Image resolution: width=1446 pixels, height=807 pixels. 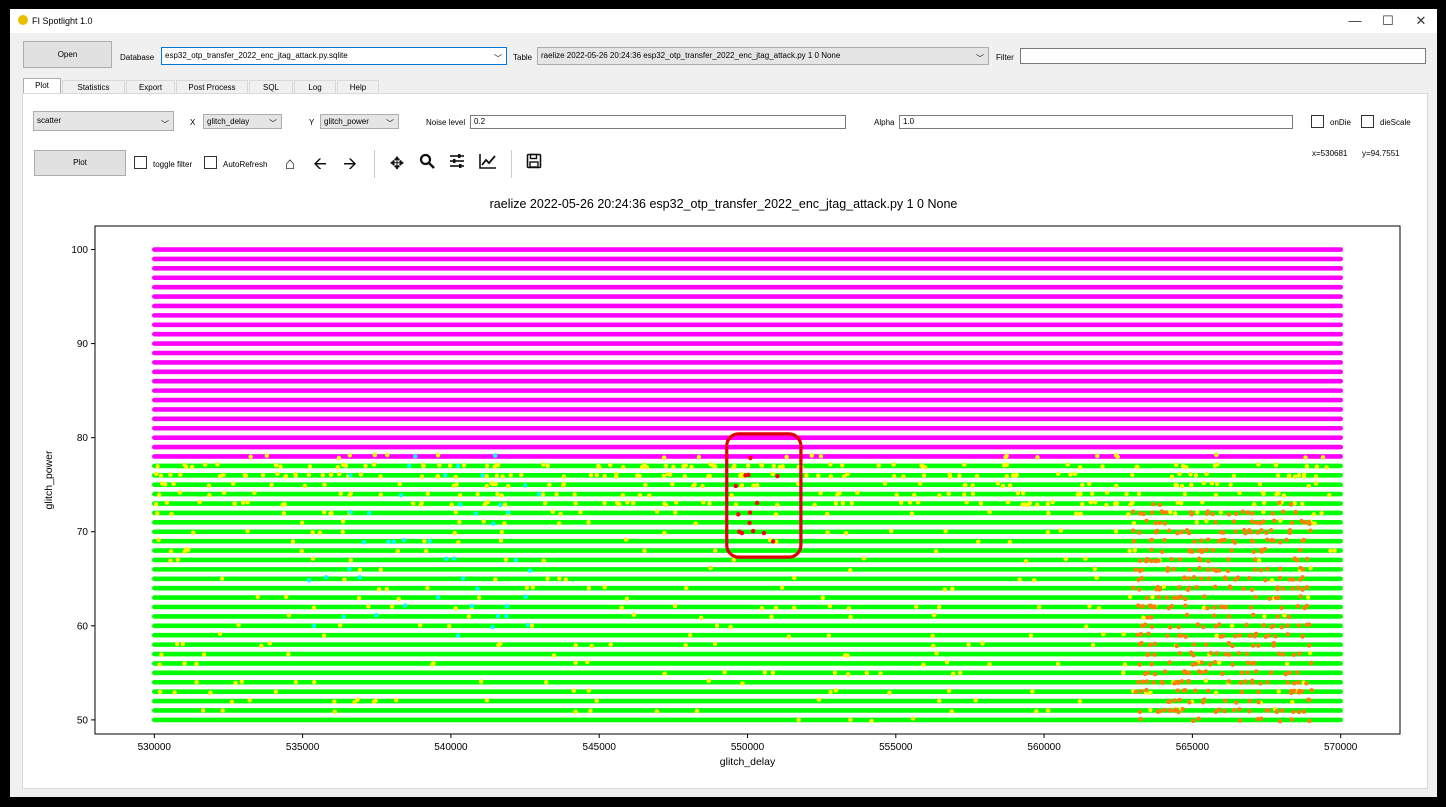 I want to click on tab-help: Help, so click(x=358, y=87).